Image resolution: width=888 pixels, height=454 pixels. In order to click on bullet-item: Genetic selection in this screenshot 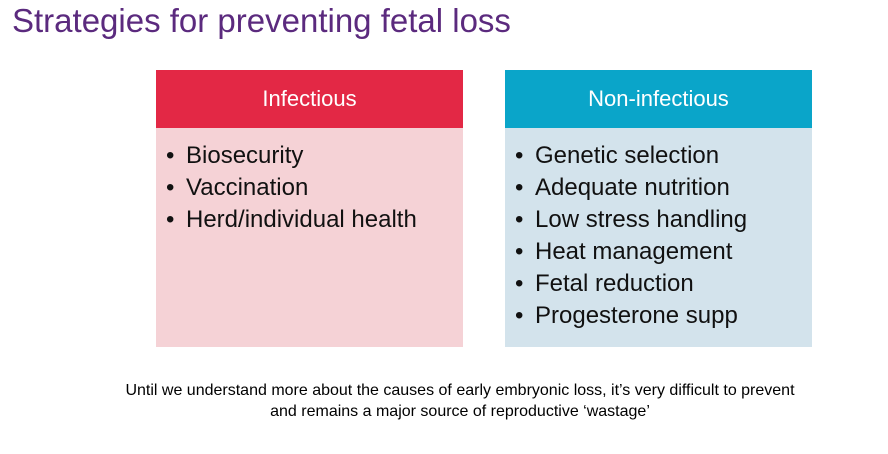, I will do `click(663, 156)`.